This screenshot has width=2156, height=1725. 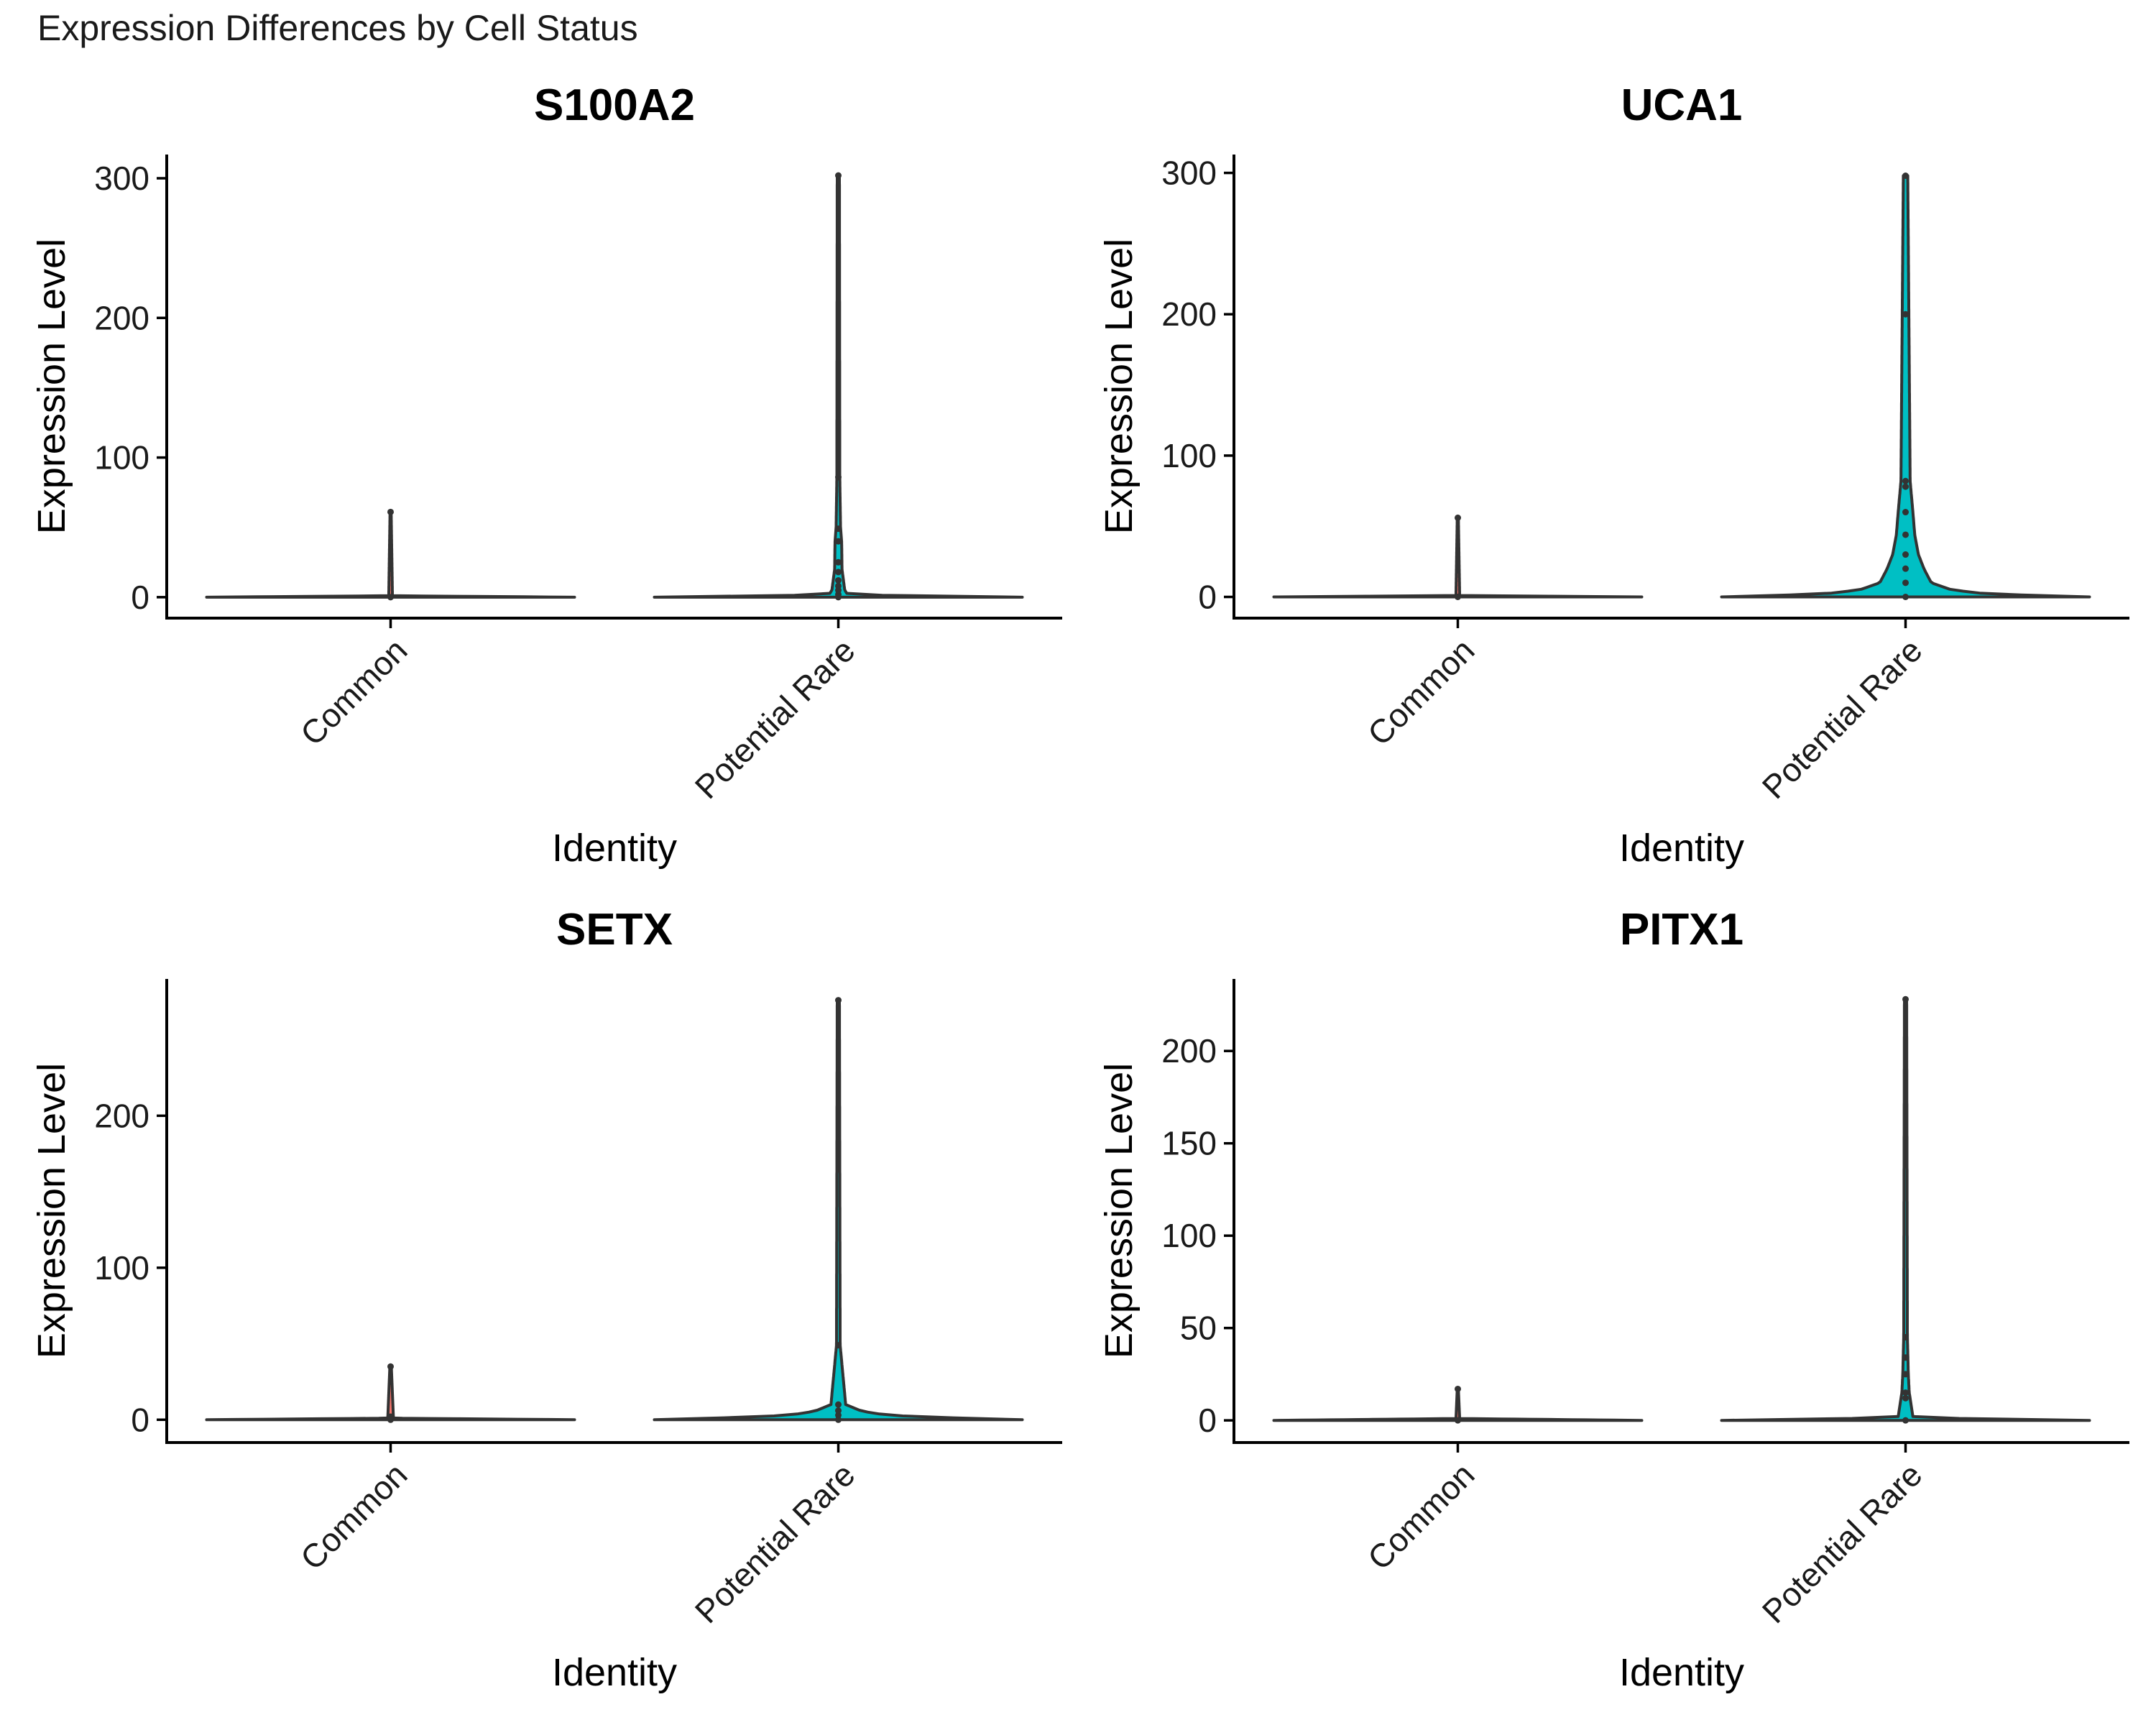 I want to click on y-tick-label: 50, so click(x=1198, y=1328).